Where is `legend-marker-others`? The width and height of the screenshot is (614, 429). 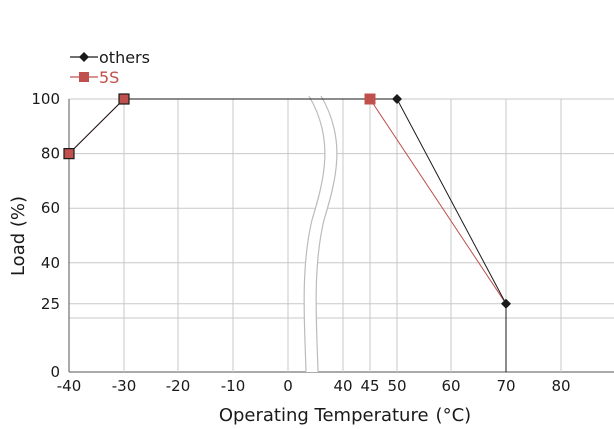
legend-marker-others is located at coordinates (84, 57).